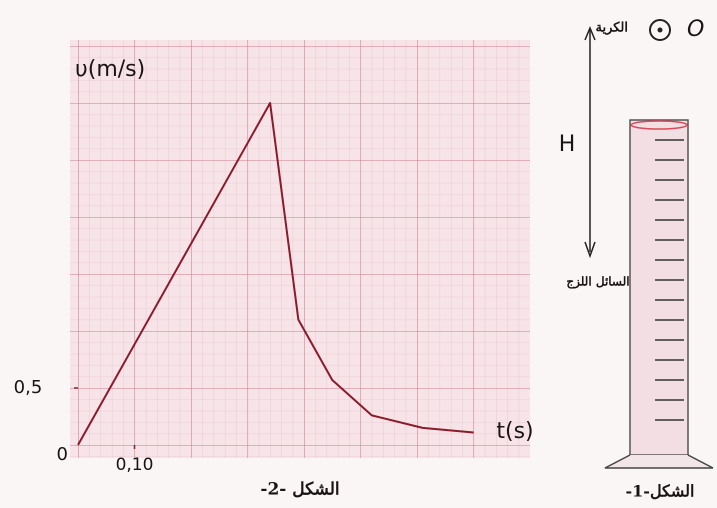  I want to click on ball-label: الكرية, so click(611, 28).